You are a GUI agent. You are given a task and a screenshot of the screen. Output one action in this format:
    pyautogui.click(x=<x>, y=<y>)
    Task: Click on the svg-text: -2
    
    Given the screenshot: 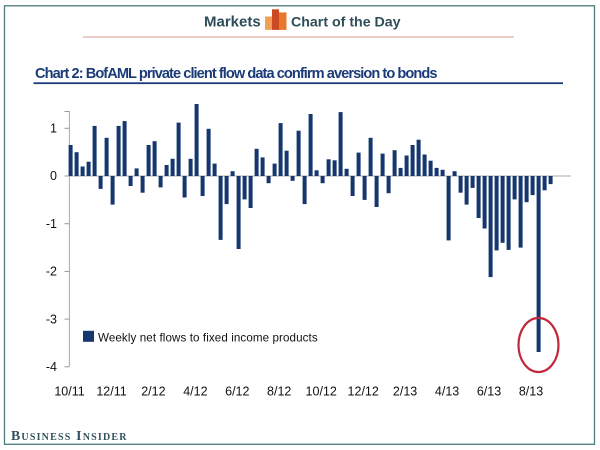 What is the action you would take?
    pyautogui.click(x=51, y=272)
    